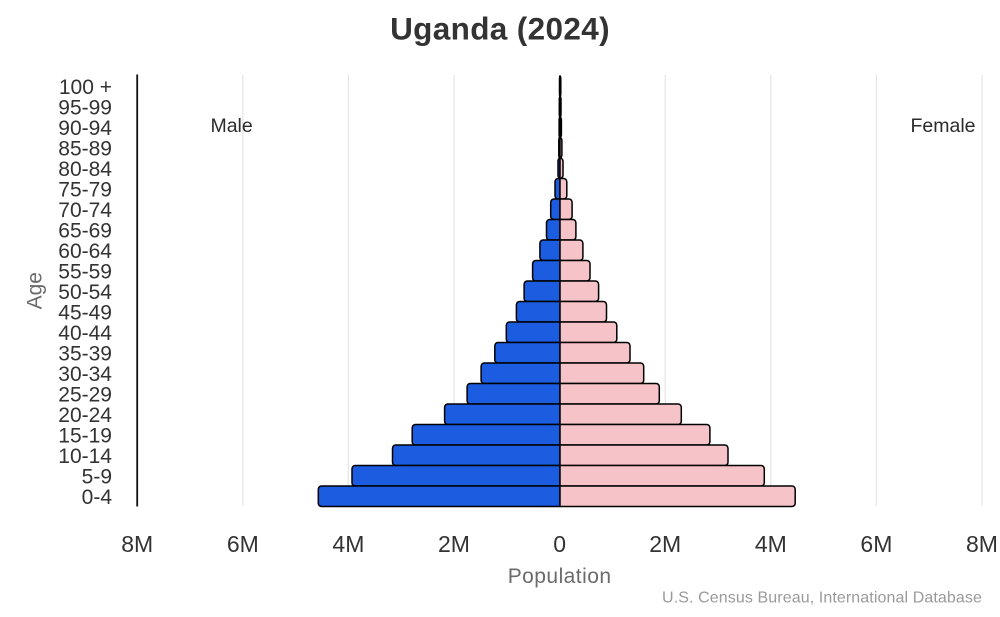 The width and height of the screenshot is (1000, 617). What do you see at coordinates (97, 476) in the screenshot?
I see `svg-text: 5-9` at bounding box center [97, 476].